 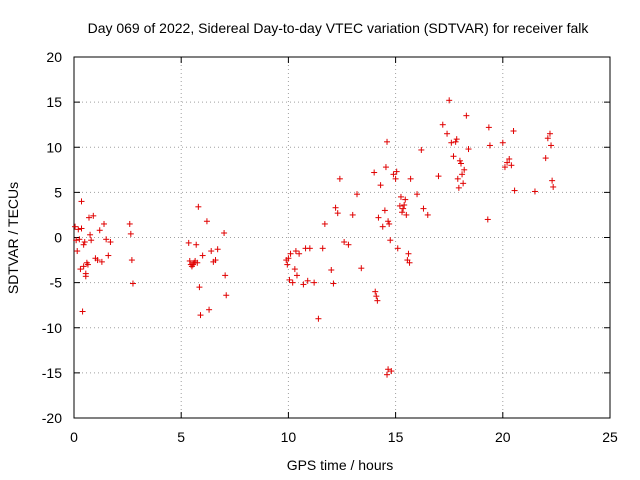 What do you see at coordinates (52, 237) in the screenshot?
I see `y-axis-tick-labels: -20 -15 -10 -5 0 5 10 15 20` at bounding box center [52, 237].